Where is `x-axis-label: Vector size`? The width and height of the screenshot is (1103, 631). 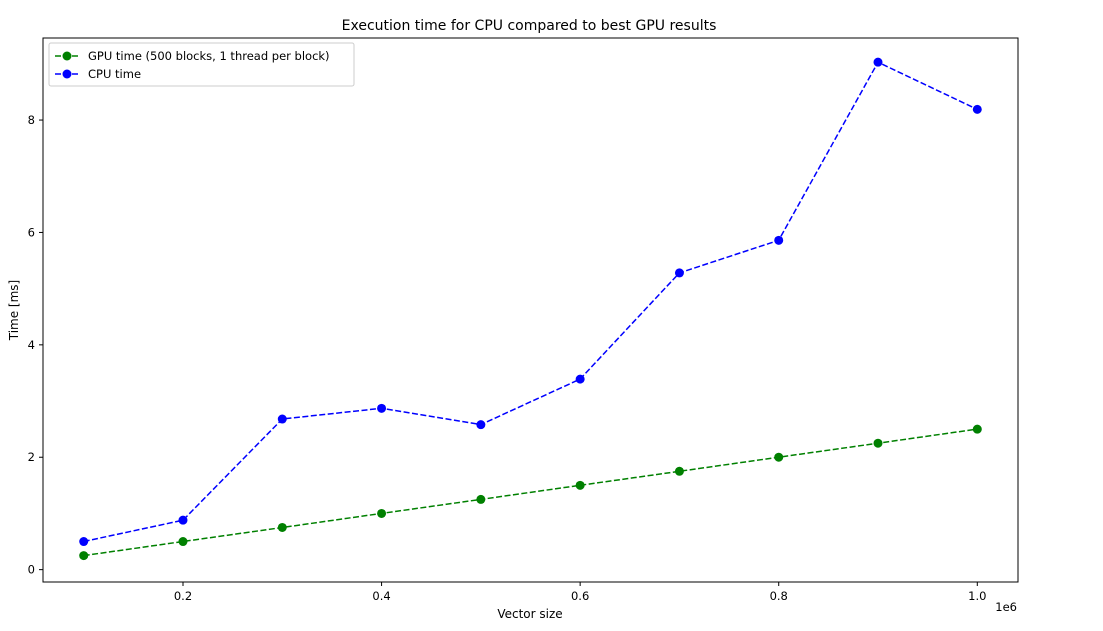 x-axis-label: Vector size is located at coordinates (529, 614).